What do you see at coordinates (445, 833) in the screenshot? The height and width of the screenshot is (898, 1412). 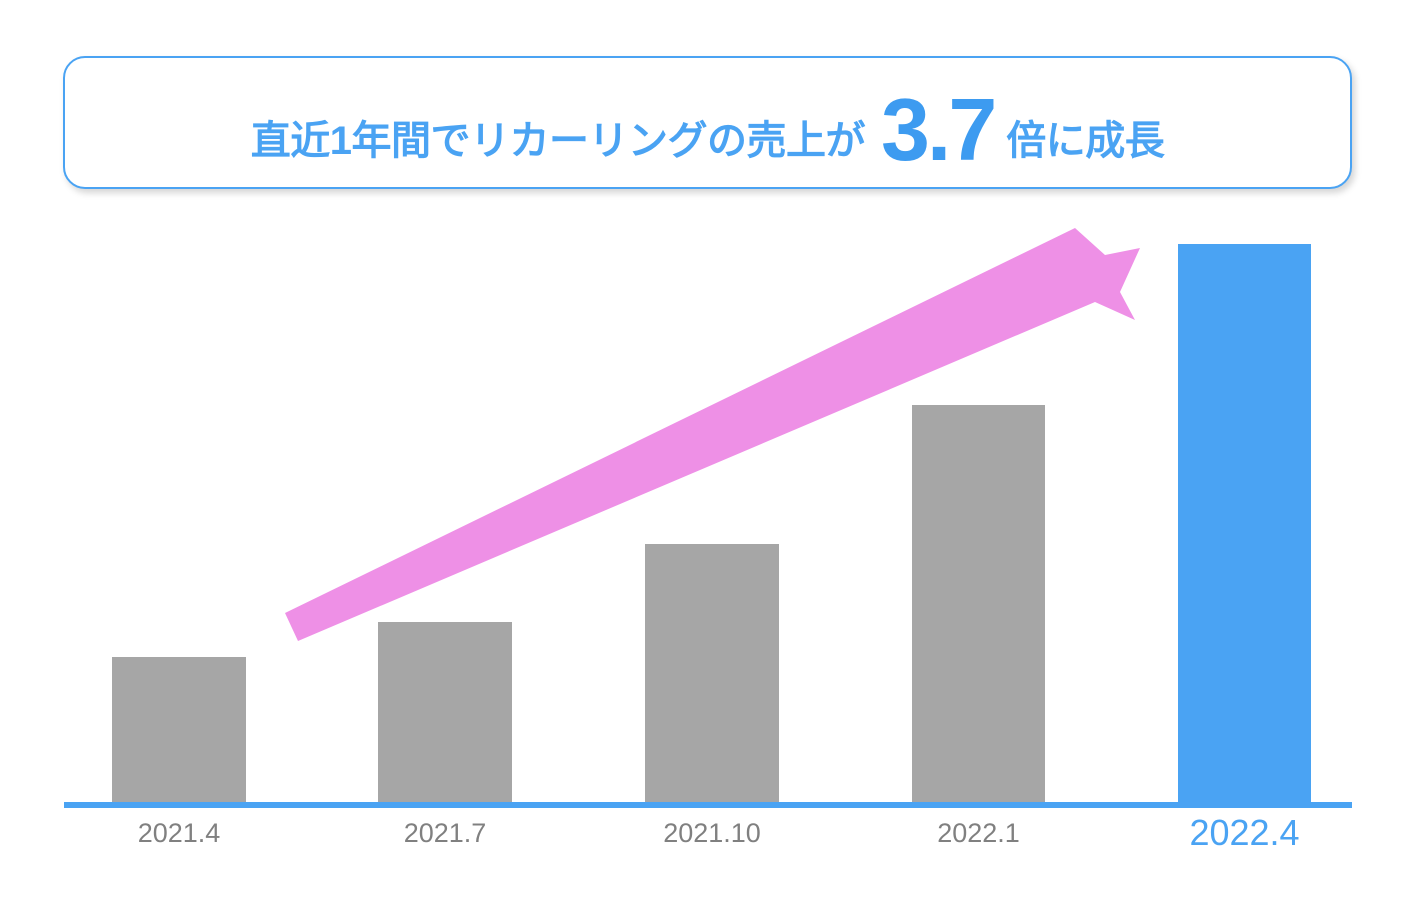 I see `tick-label-2021-7: 2021.7` at bounding box center [445, 833].